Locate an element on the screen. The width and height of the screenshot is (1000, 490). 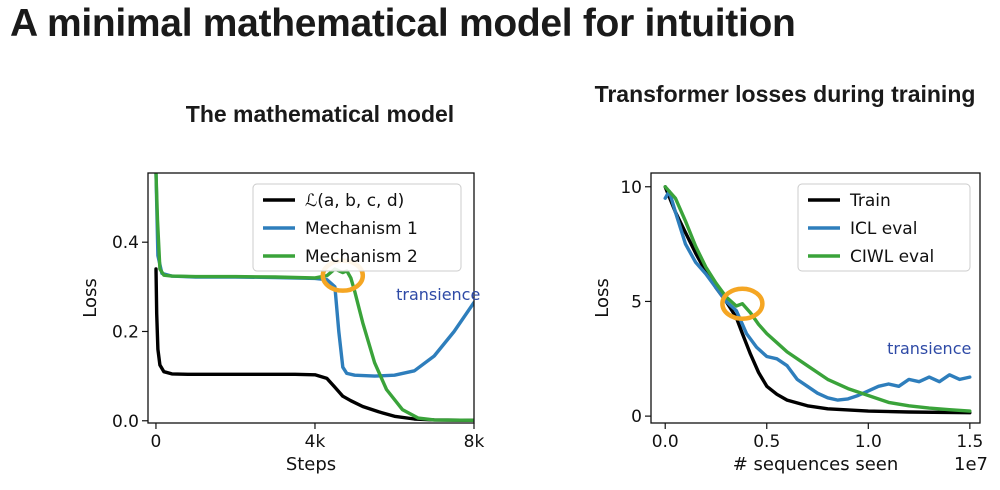
x-axis-label: # sequences seen is located at coordinates (816, 464).